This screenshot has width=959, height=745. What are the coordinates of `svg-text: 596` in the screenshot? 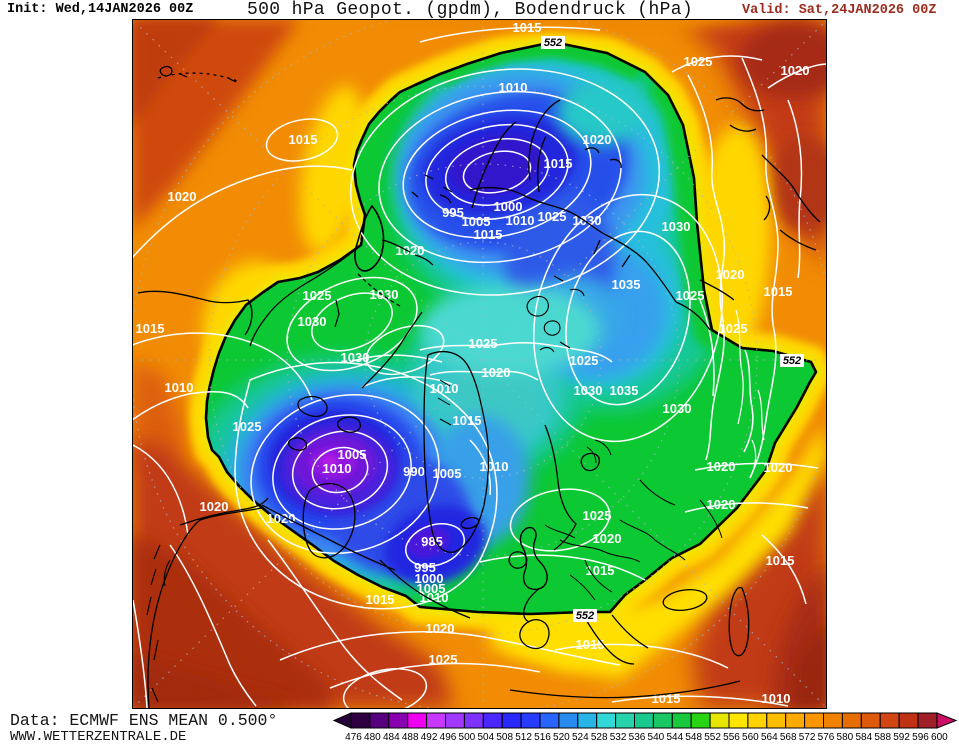 It's located at (920, 736).